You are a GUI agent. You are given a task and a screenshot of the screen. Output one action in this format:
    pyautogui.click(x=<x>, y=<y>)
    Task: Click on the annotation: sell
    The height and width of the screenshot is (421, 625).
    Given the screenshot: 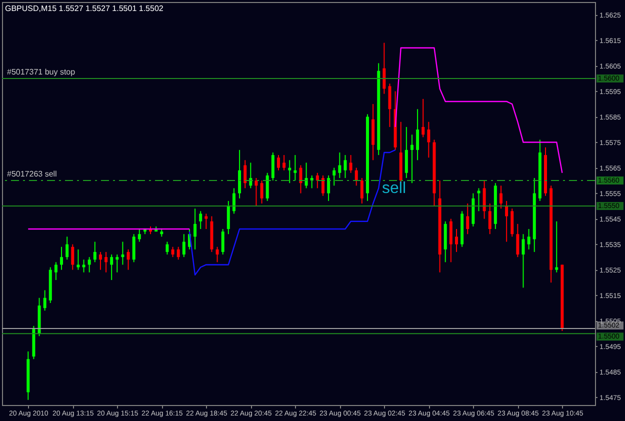 What is the action you would take?
    pyautogui.click(x=394, y=188)
    